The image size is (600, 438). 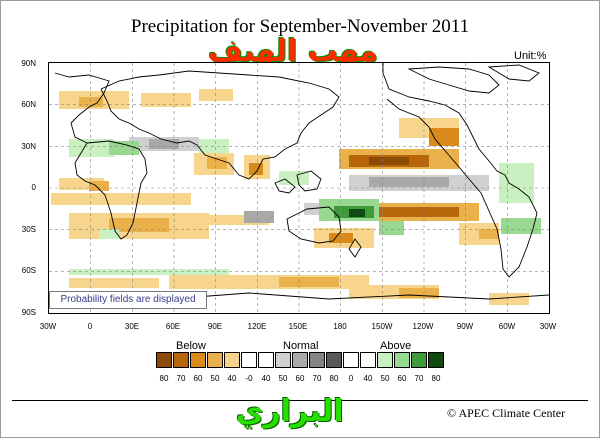 I want to click on lon-label-60e: 60E, so click(x=173, y=326).